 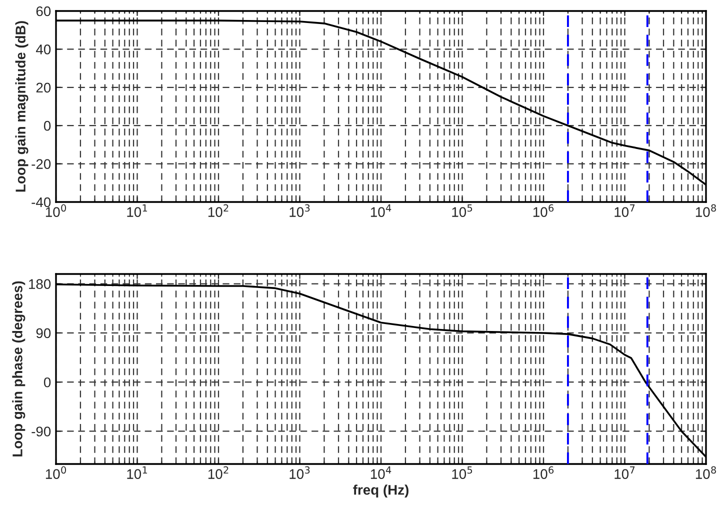 I want to click on y-tick-label: 20, so click(x=43, y=87).